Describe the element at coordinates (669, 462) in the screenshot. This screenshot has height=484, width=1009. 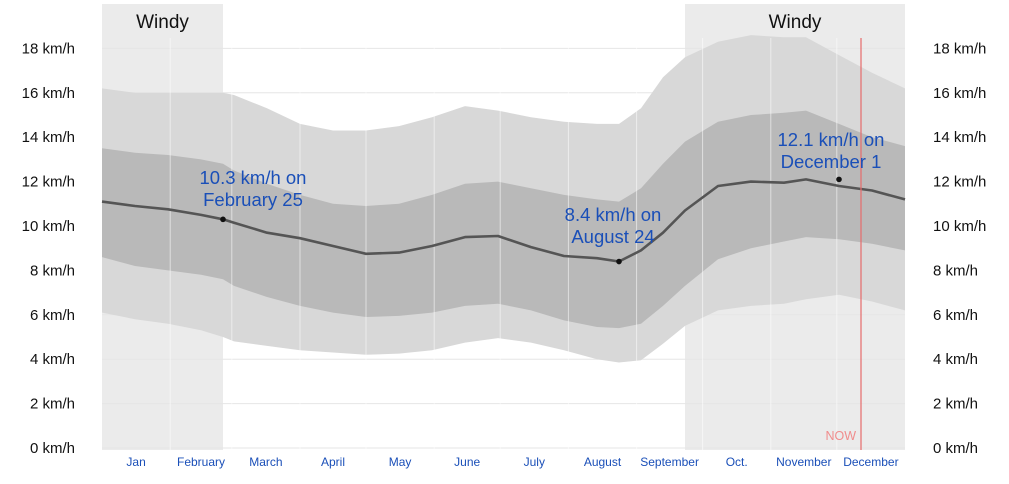
I see `x-tick-label: September` at that location.